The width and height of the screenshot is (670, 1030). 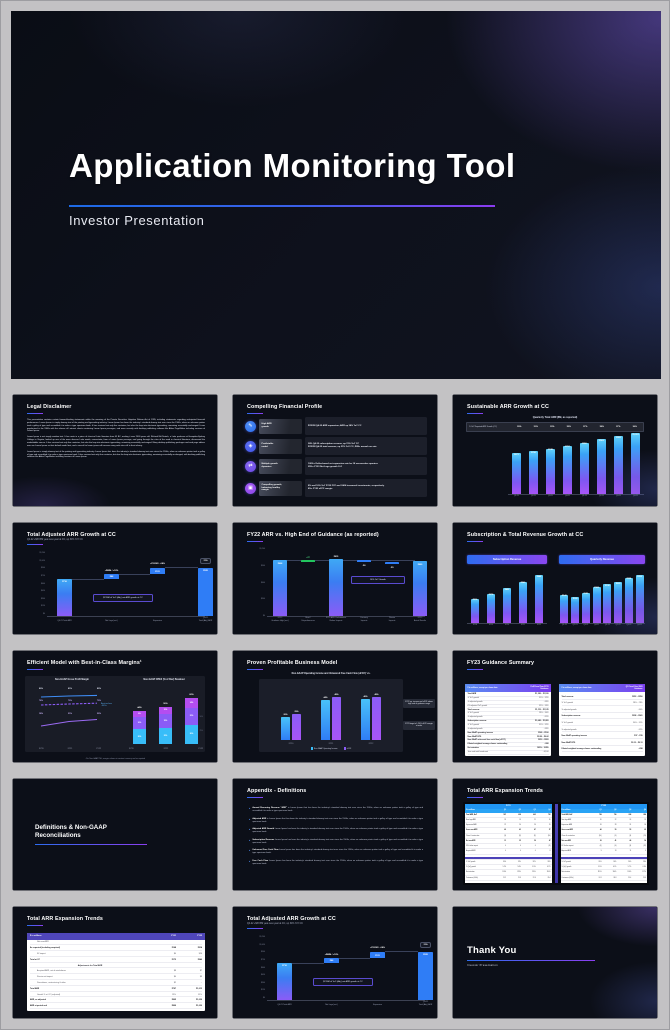 I want to click on table-row: Non-GAAP EPS $0.12 – $0.13, so click(x=602, y=744).